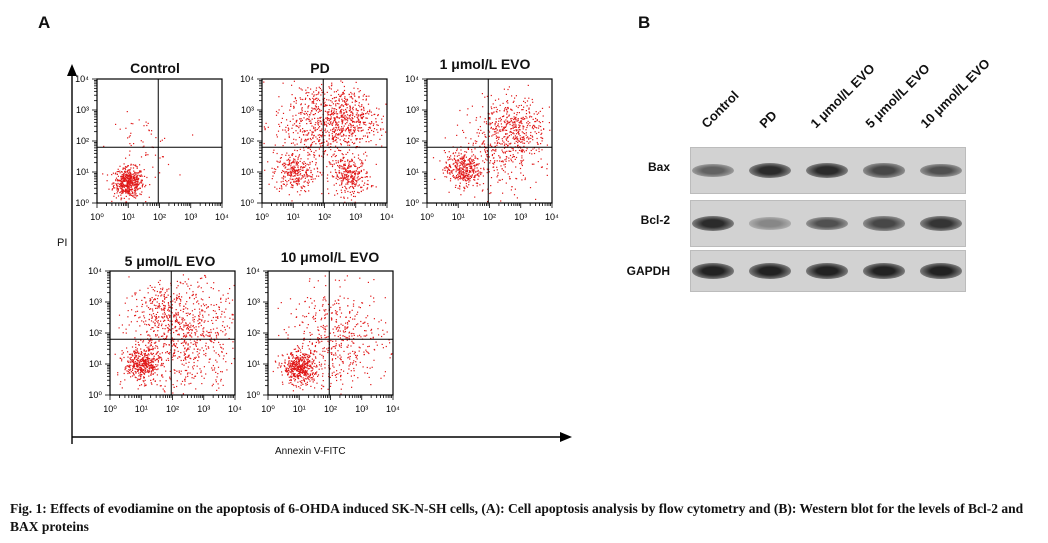 The height and width of the screenshot is (543, 1048). What do you see at coordinates (44, 22) in the screenshot?
I see `panel-a-label: A` at bounding box center [44, 22].